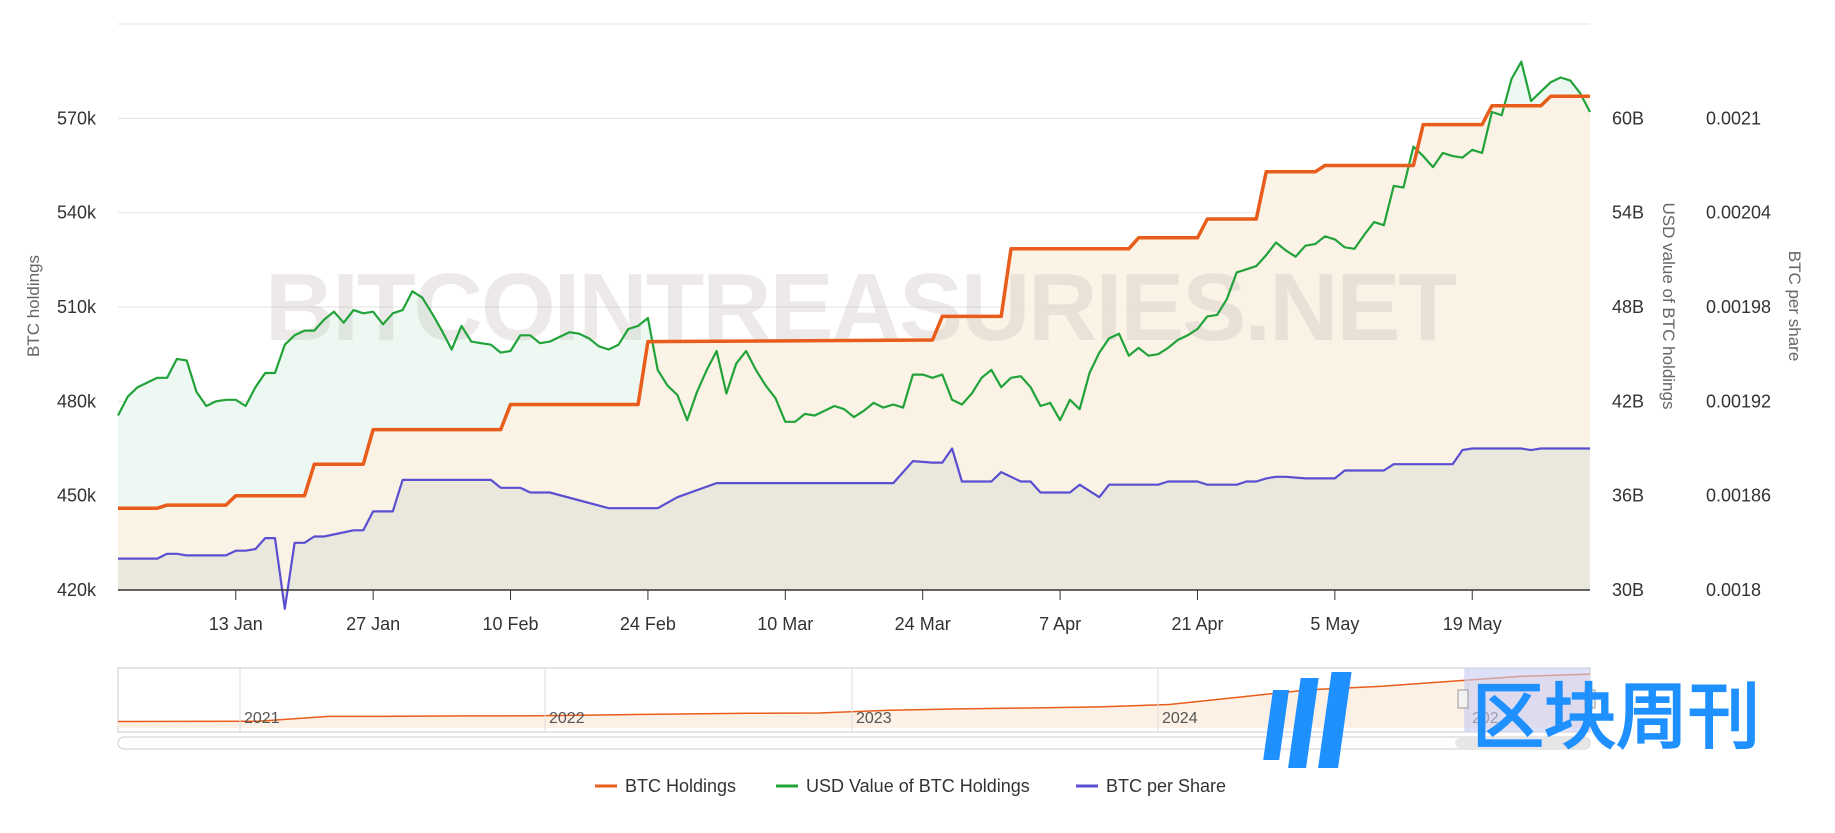 The width and height of the screenshot is (1835, 833). I want to click on right-usd-tick-label: 30B, so click(1628, 590).